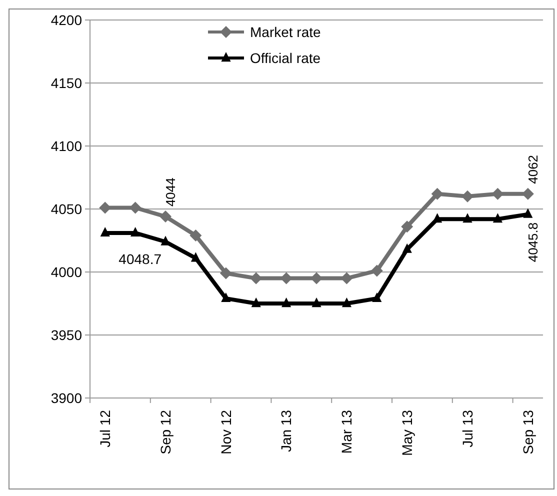  I want to click on y-tick-label: 3900, so click(66, 398).